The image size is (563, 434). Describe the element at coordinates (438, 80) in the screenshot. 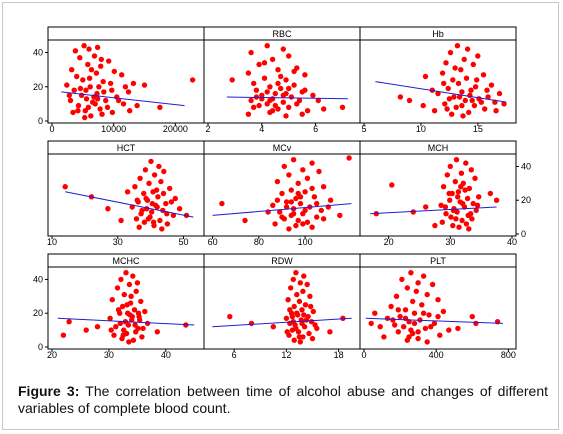

I see `panel-hb: Hb 5 10 15` at that location.